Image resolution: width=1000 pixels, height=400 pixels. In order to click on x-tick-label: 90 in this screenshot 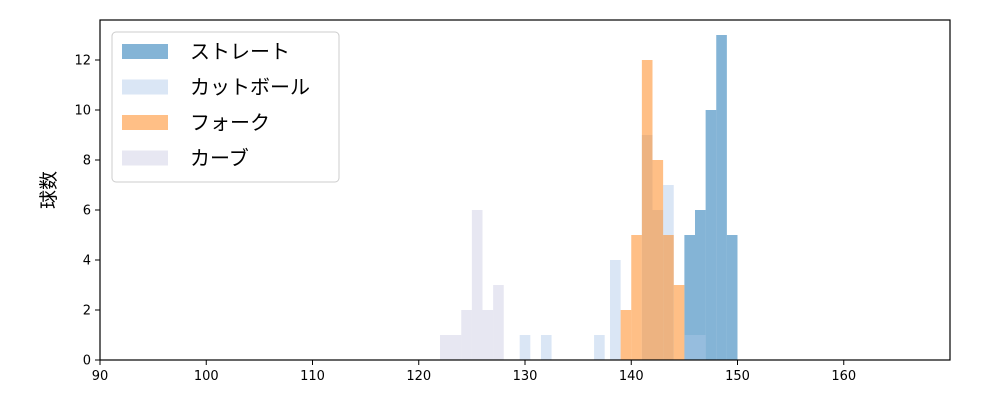, I will do `click(100, 376)`.